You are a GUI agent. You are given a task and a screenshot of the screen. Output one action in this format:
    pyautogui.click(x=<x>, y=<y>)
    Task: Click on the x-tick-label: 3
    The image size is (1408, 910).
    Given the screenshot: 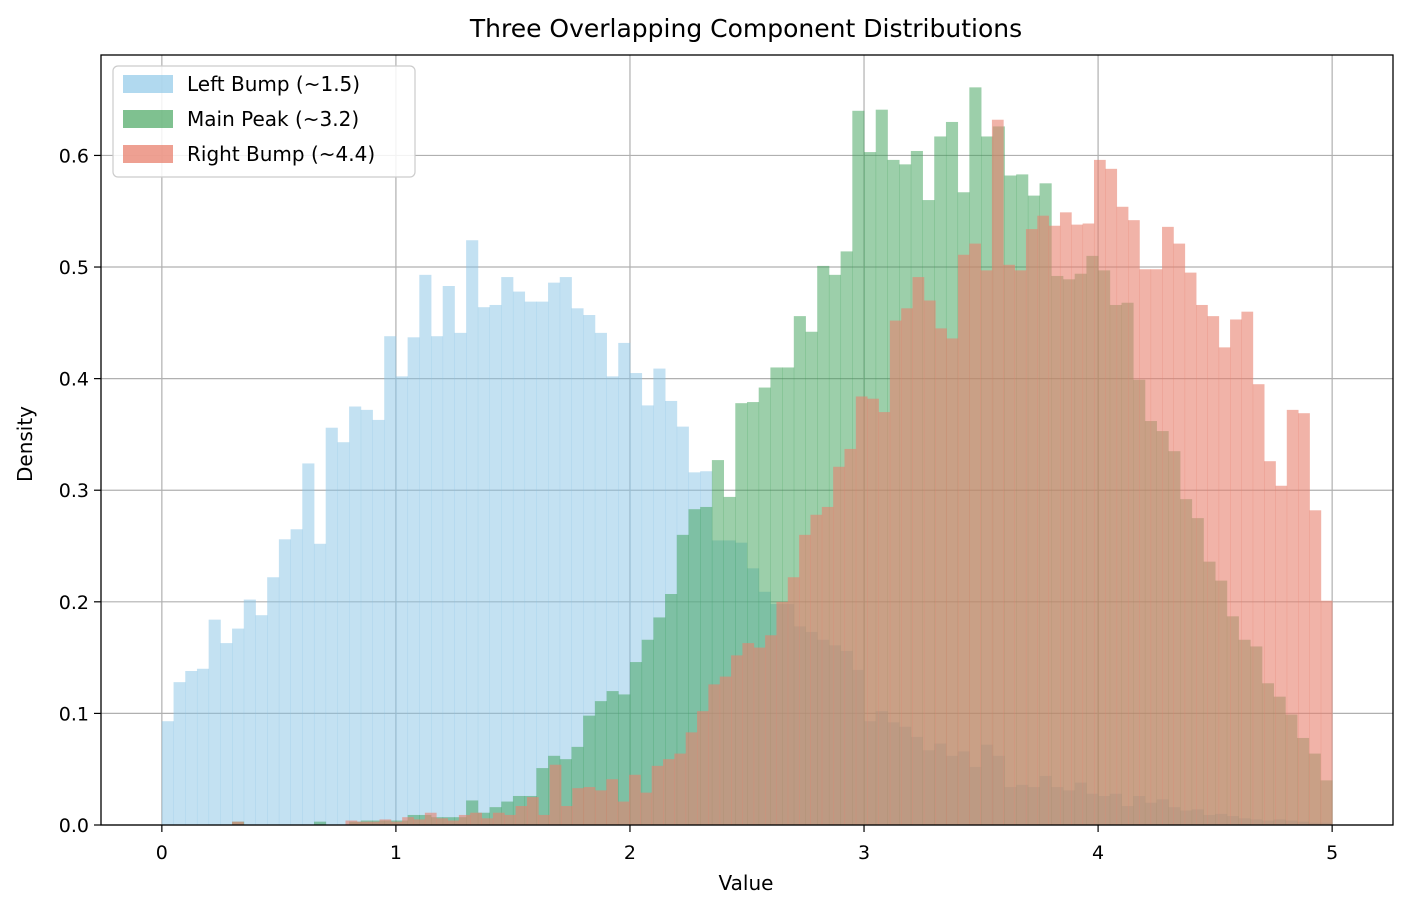 What is the action you would take?
    pyautogui.click(x=864, y=853)
    